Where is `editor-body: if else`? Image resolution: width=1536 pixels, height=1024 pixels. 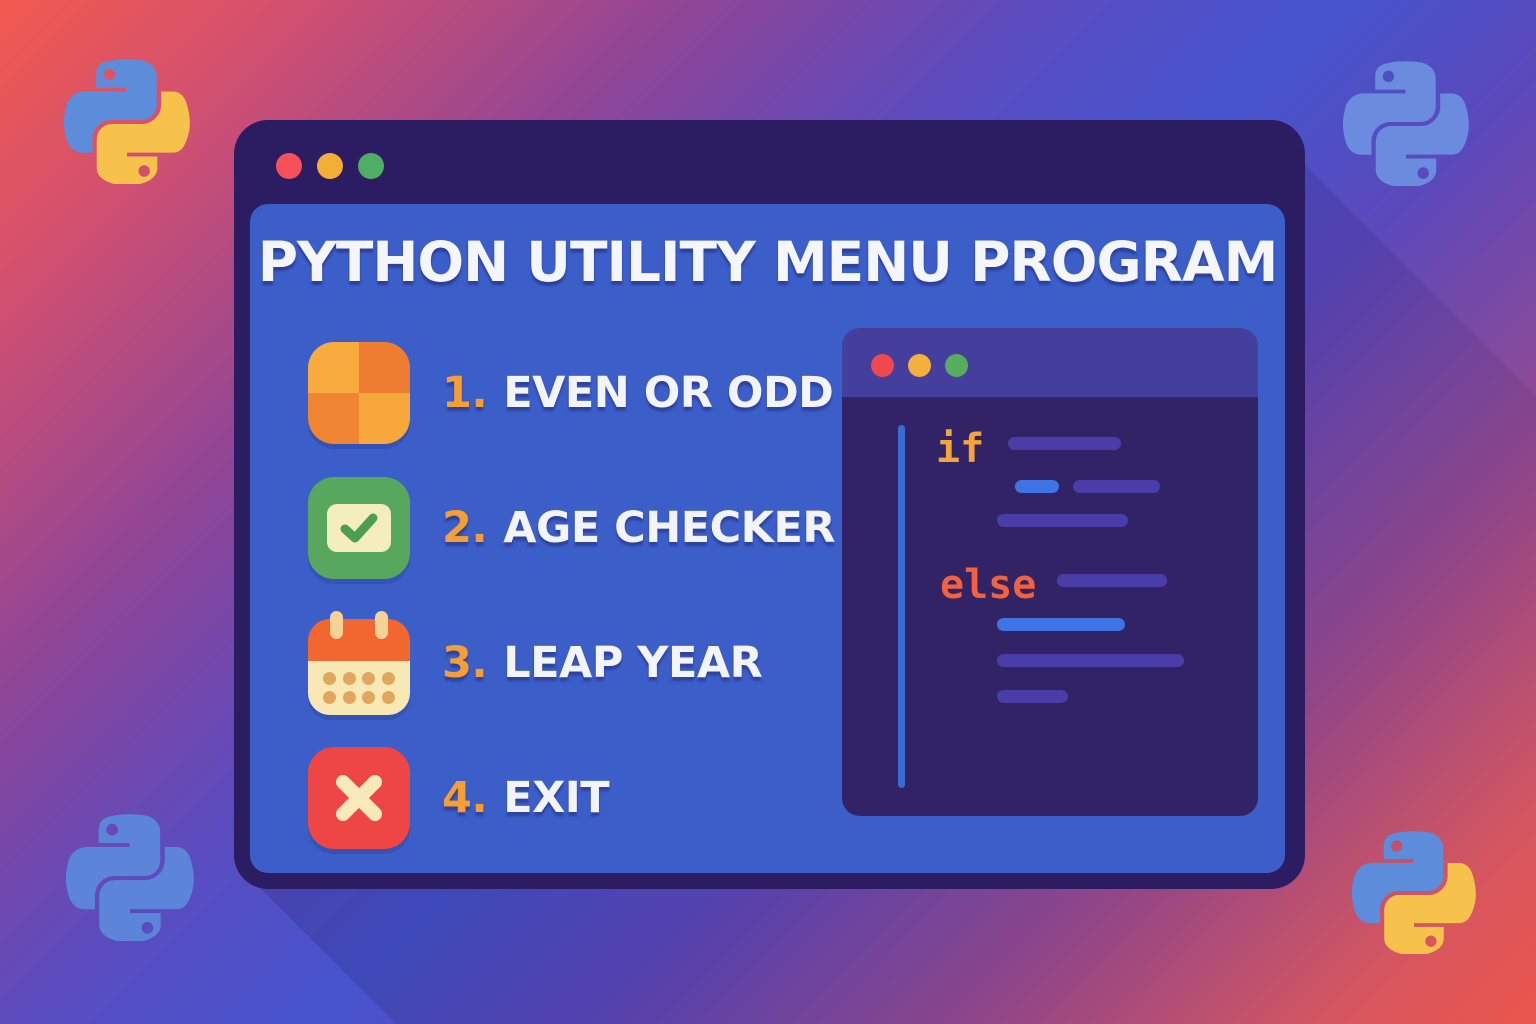
editor-body: if else is located at coordinates (1050, 606).